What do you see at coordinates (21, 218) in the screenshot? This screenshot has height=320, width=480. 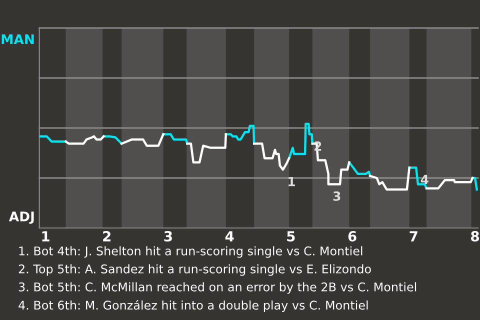 I see `text: ADJ` at bounding box center [21, 218].